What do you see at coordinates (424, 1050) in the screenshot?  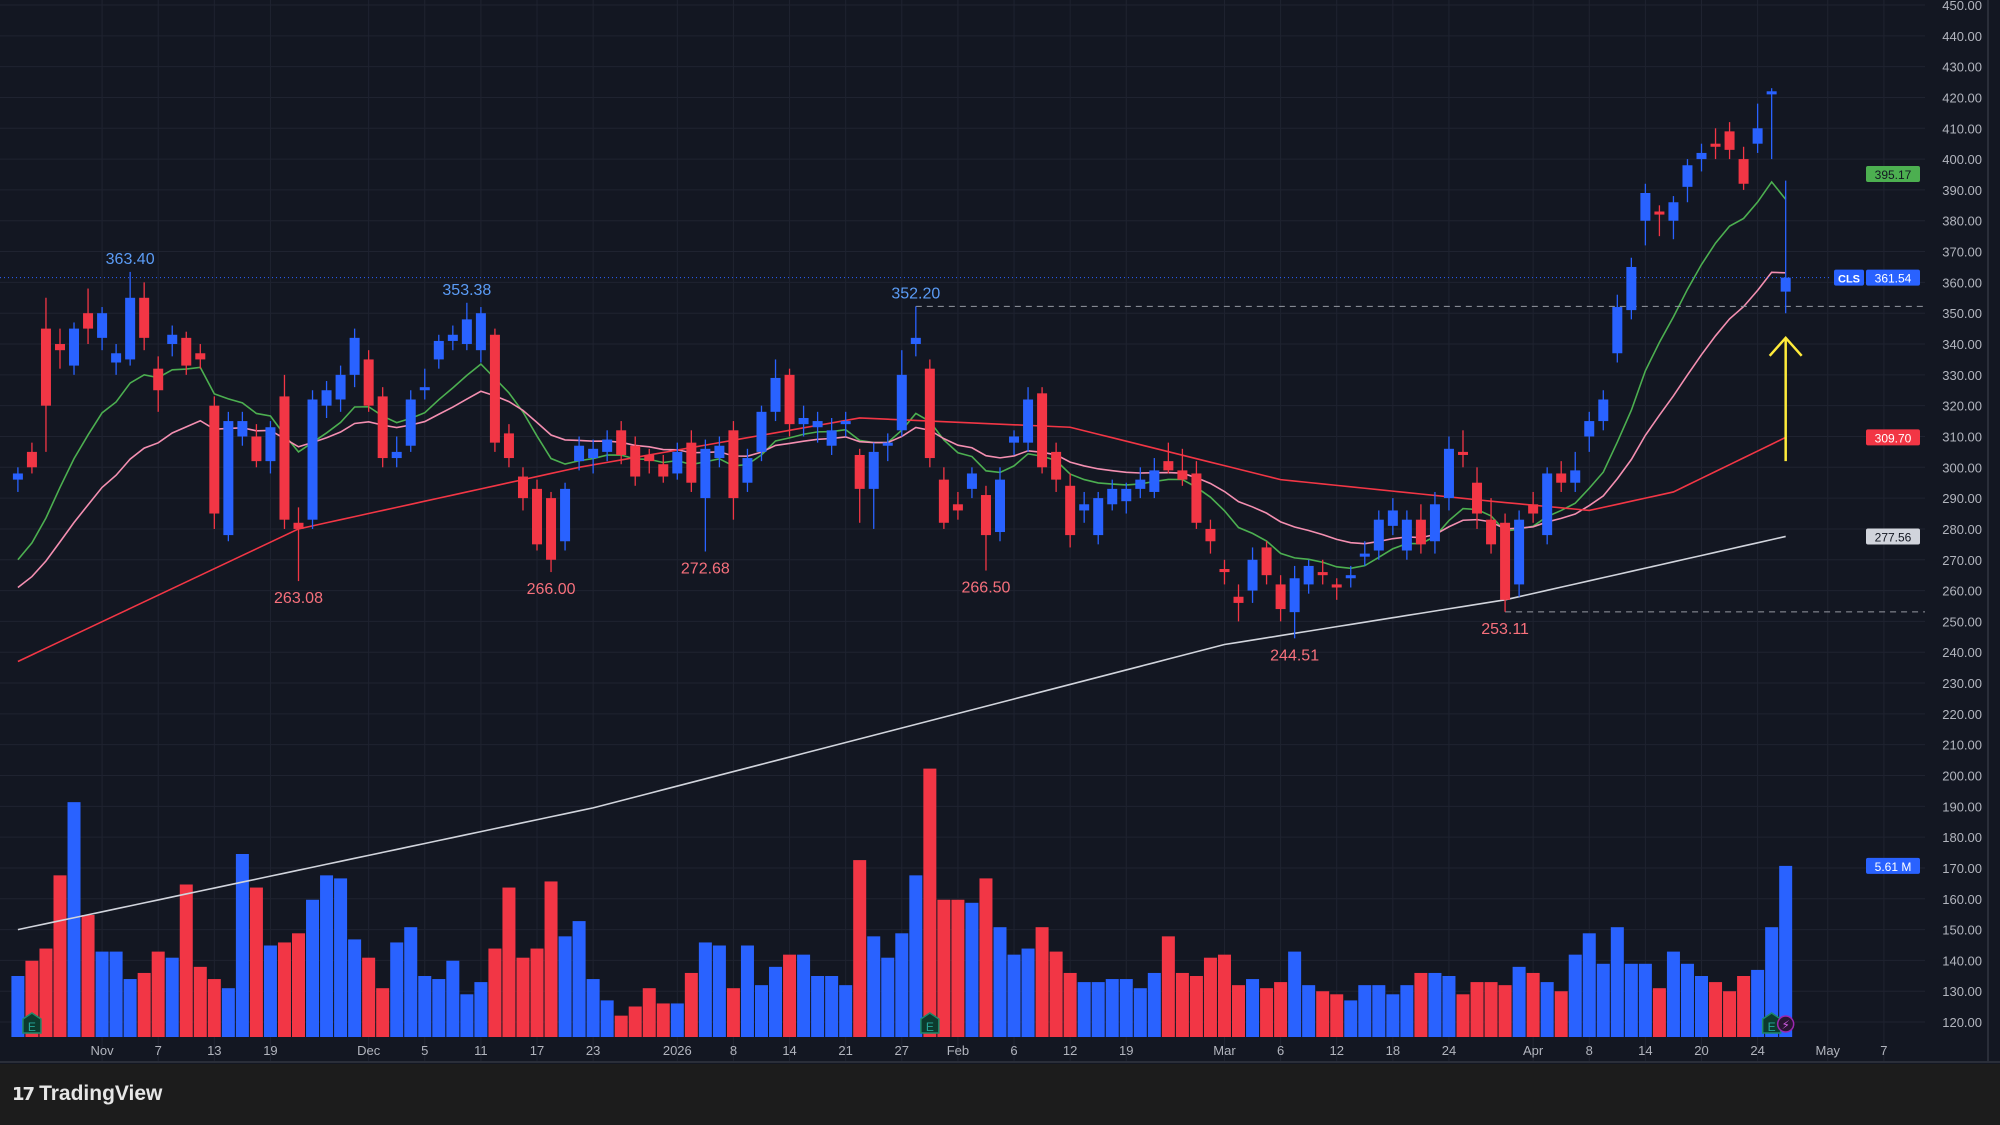 I see `date-tick-label: 5` at bounding box center [424, 1050].